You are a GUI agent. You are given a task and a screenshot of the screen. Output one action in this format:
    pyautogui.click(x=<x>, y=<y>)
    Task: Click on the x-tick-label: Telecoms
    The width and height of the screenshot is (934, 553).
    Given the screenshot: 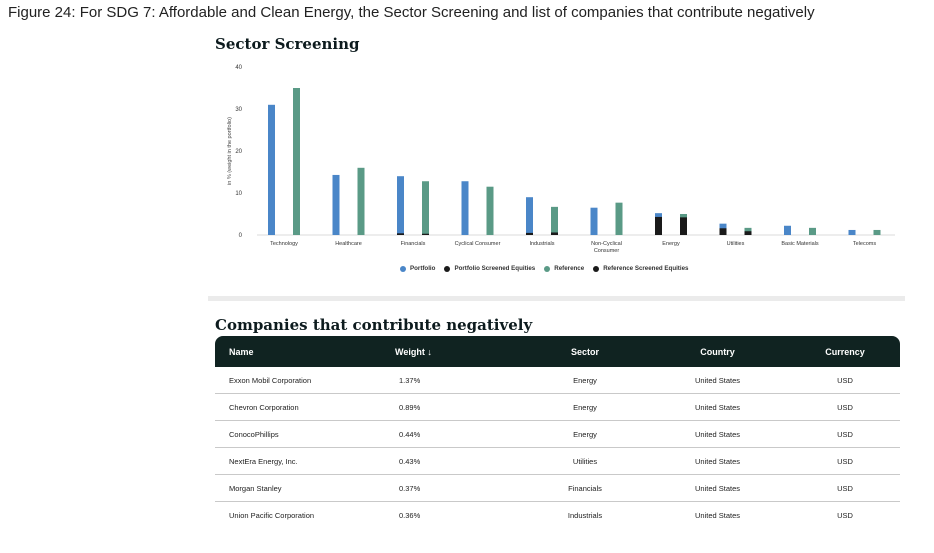 What is the action you would take?
    pyautogui.click(x=864, y=244)
    